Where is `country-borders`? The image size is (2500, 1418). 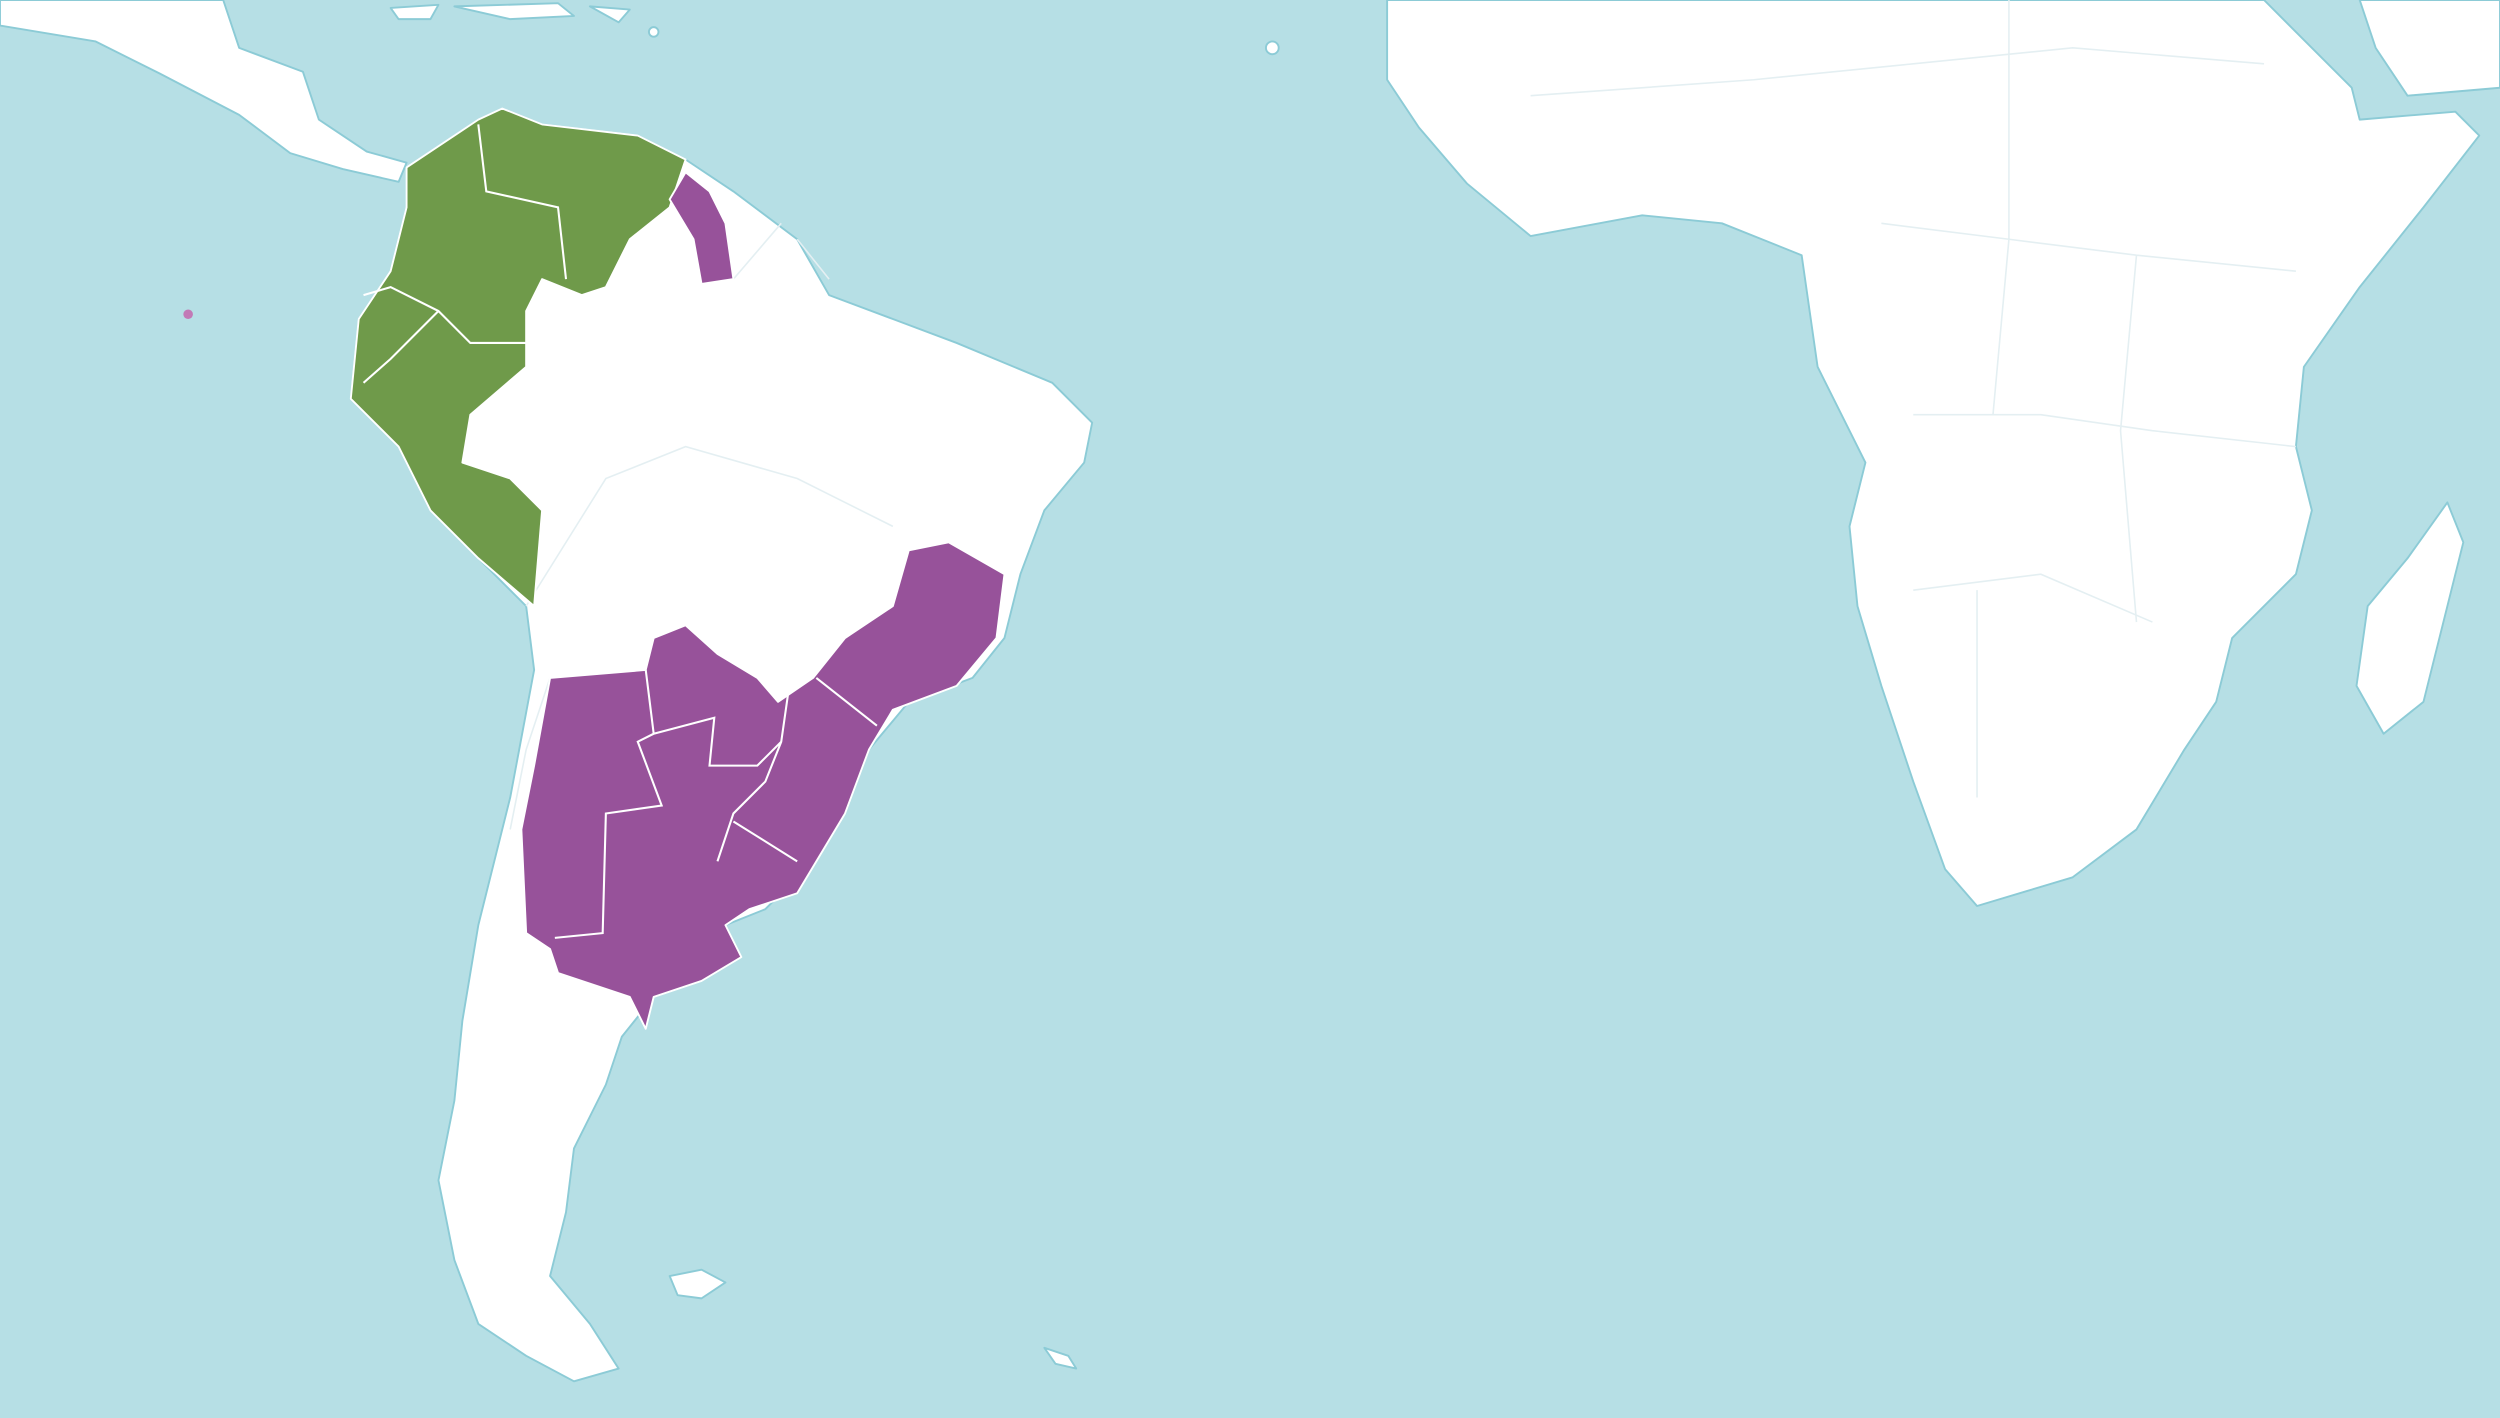
country-borders is located at coordinates (701, 526).